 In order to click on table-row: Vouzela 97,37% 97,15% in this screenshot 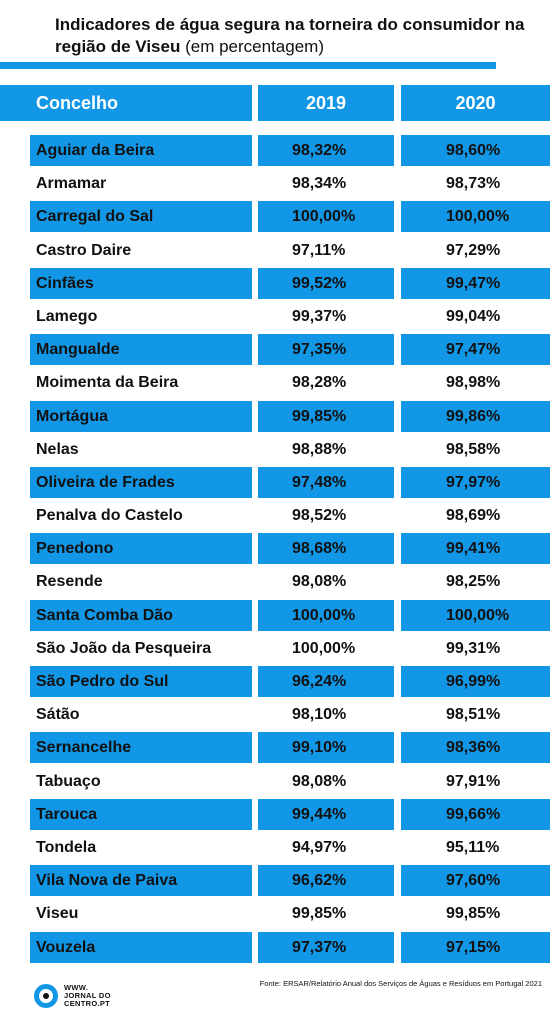, I will do `click(280, 947)`.